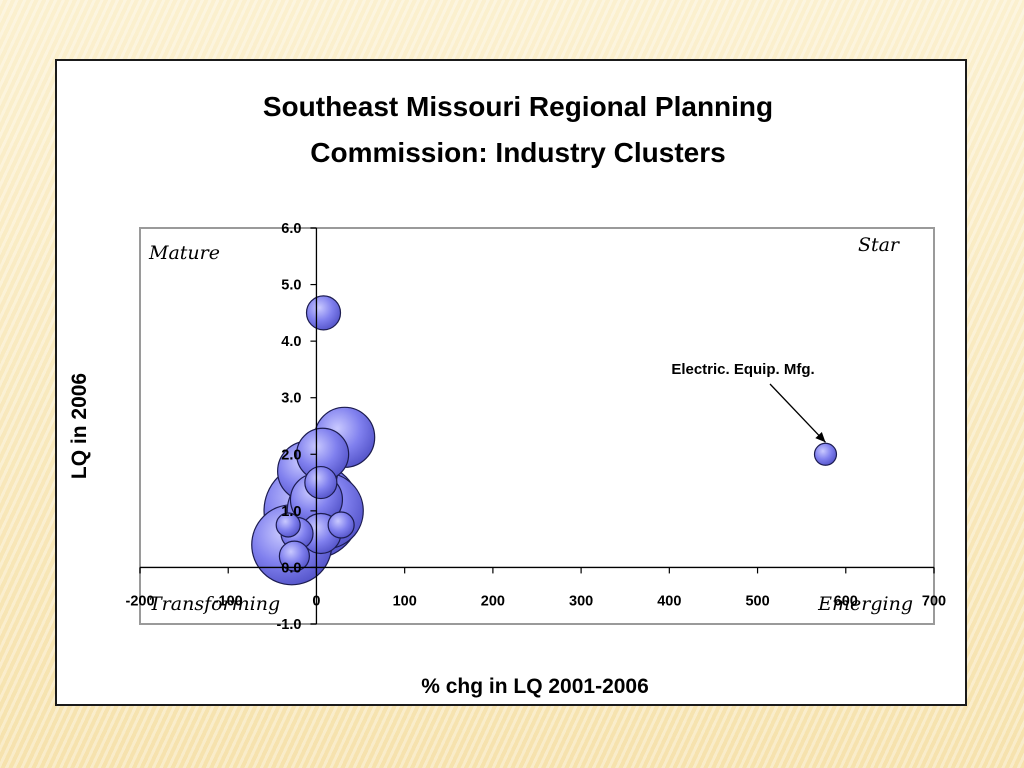 The width and height of the screenshot is (1024, 768). I want to click on chart-title-line-1: Southeast Missouri Regional Planning, so click(518, 106).